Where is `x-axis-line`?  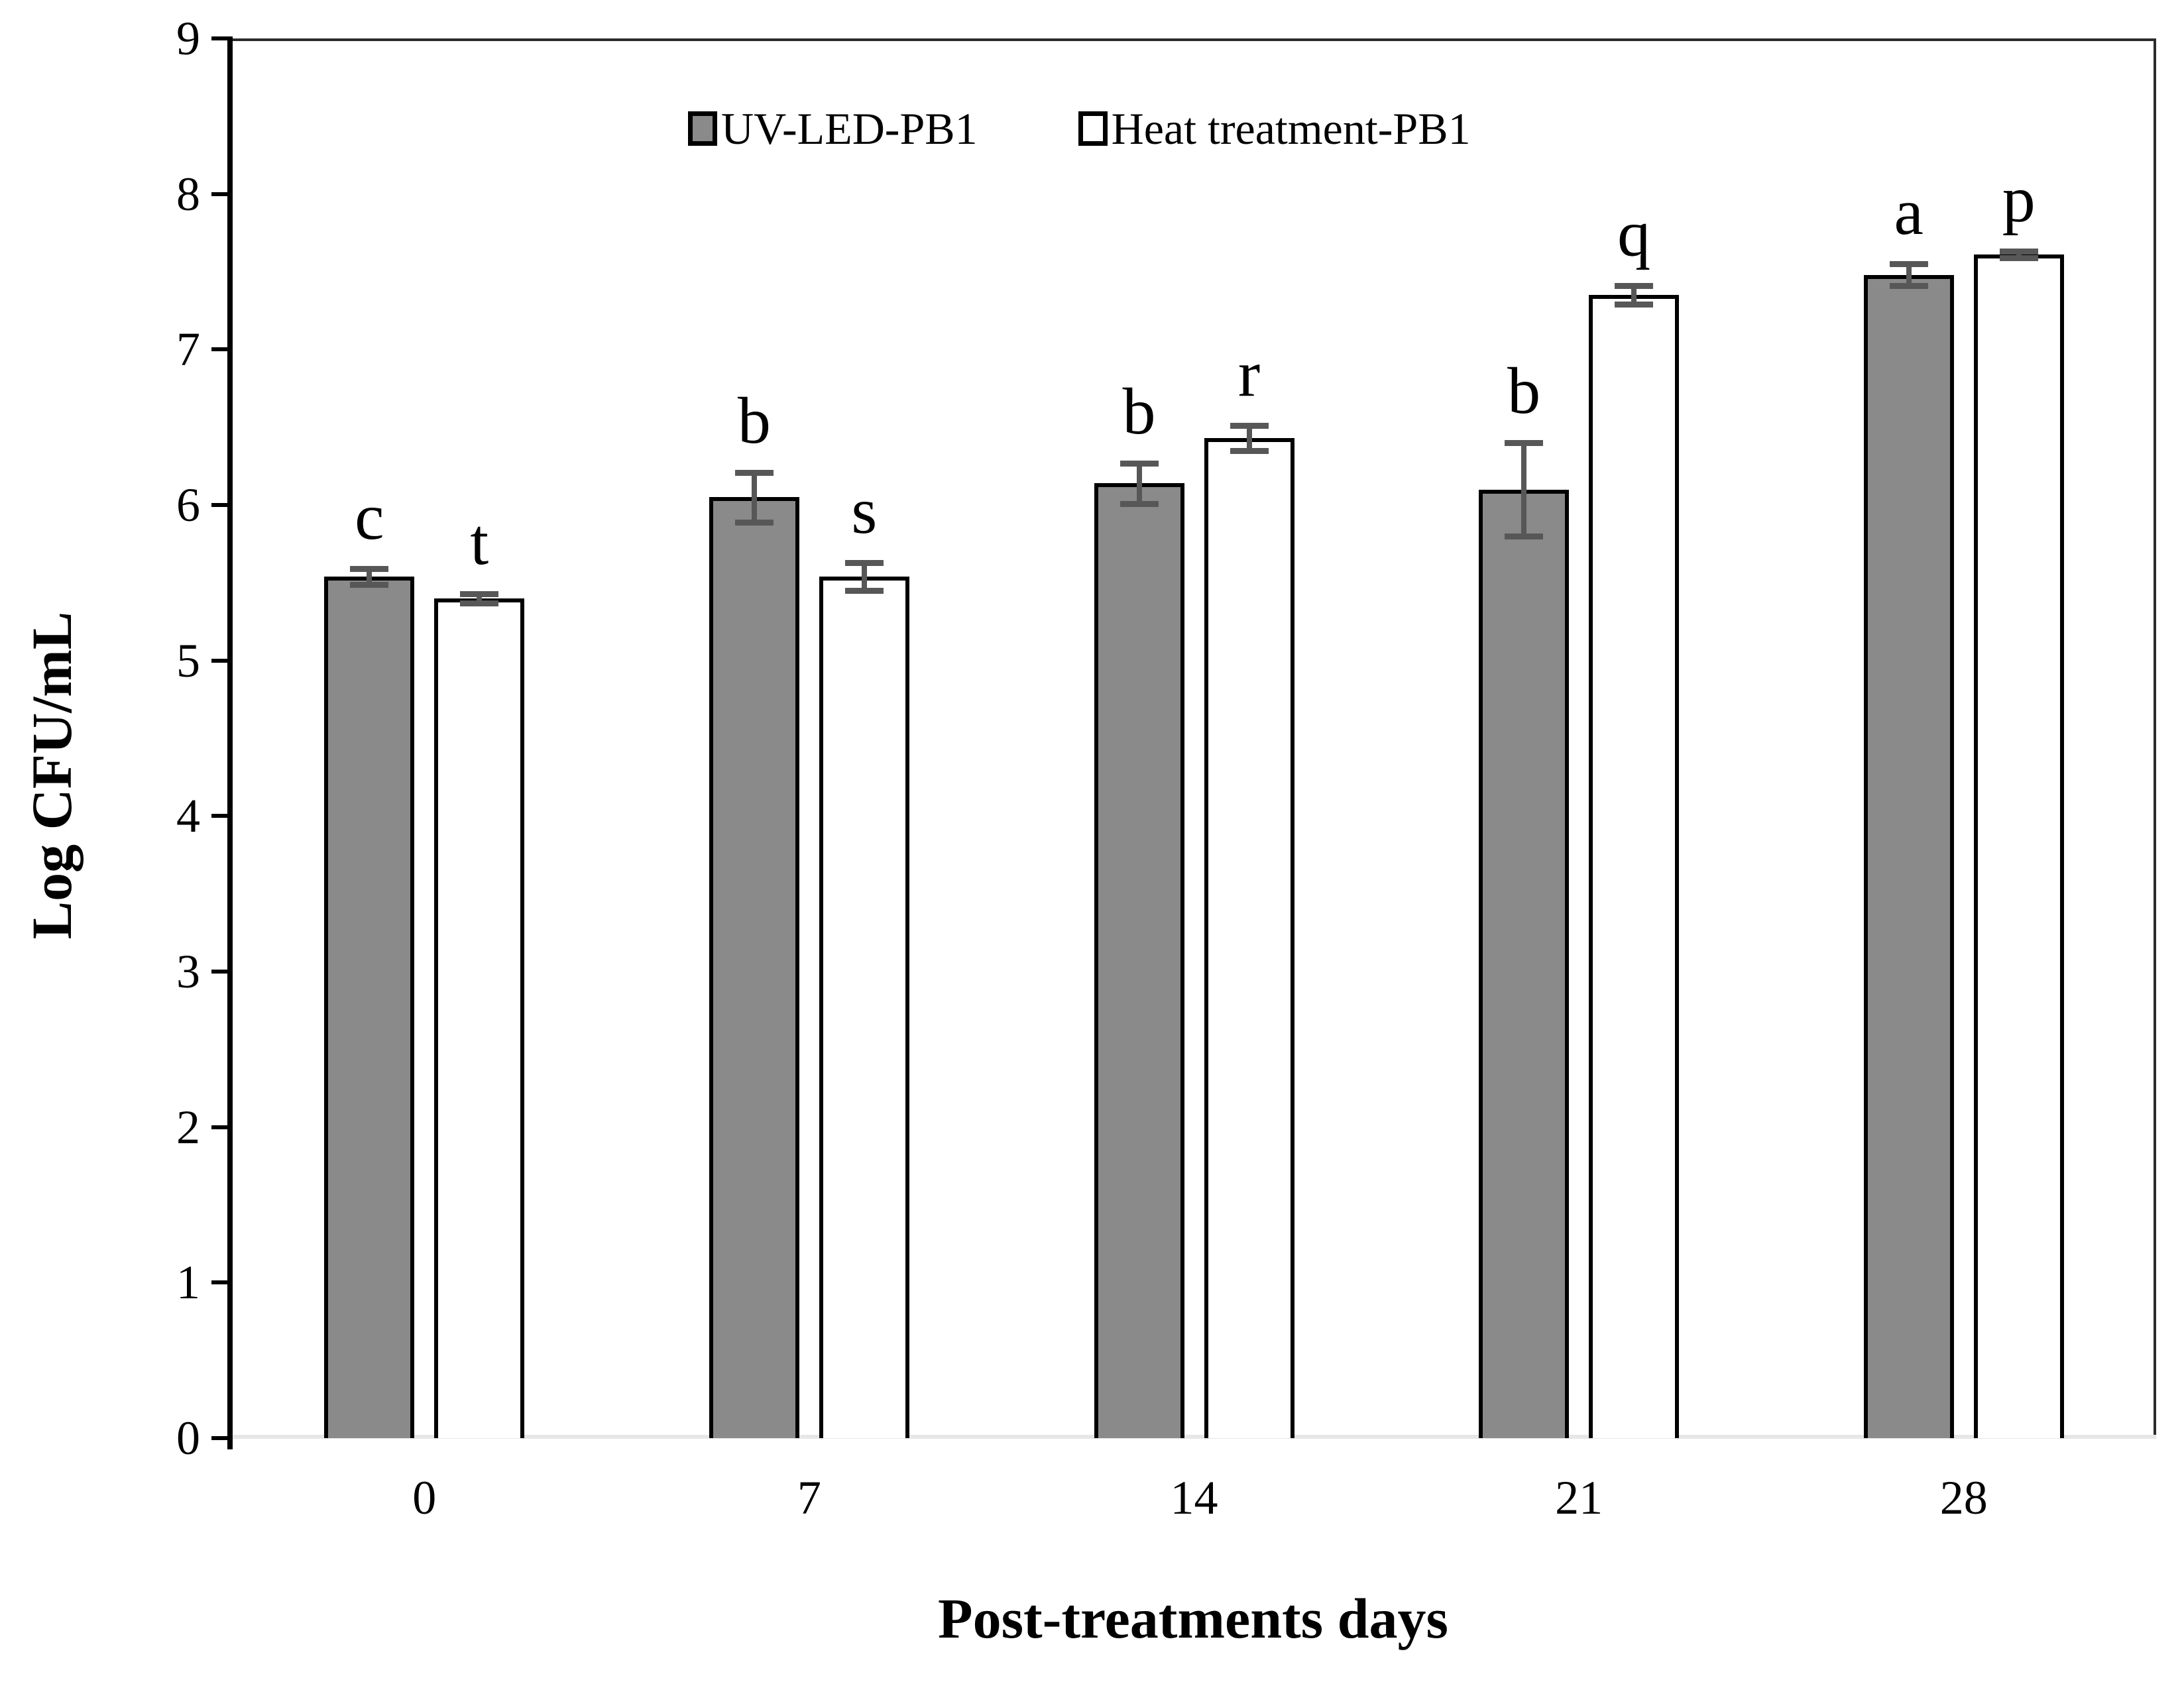
x-axis-line is located at coordinates (1194, 1437).